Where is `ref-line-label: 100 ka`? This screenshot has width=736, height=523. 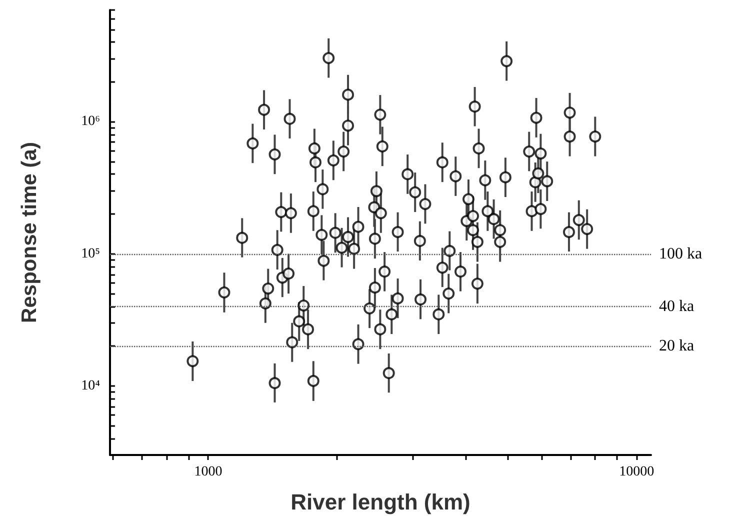
ref-line-label: 100 ka is located at coordinates (680, 253).